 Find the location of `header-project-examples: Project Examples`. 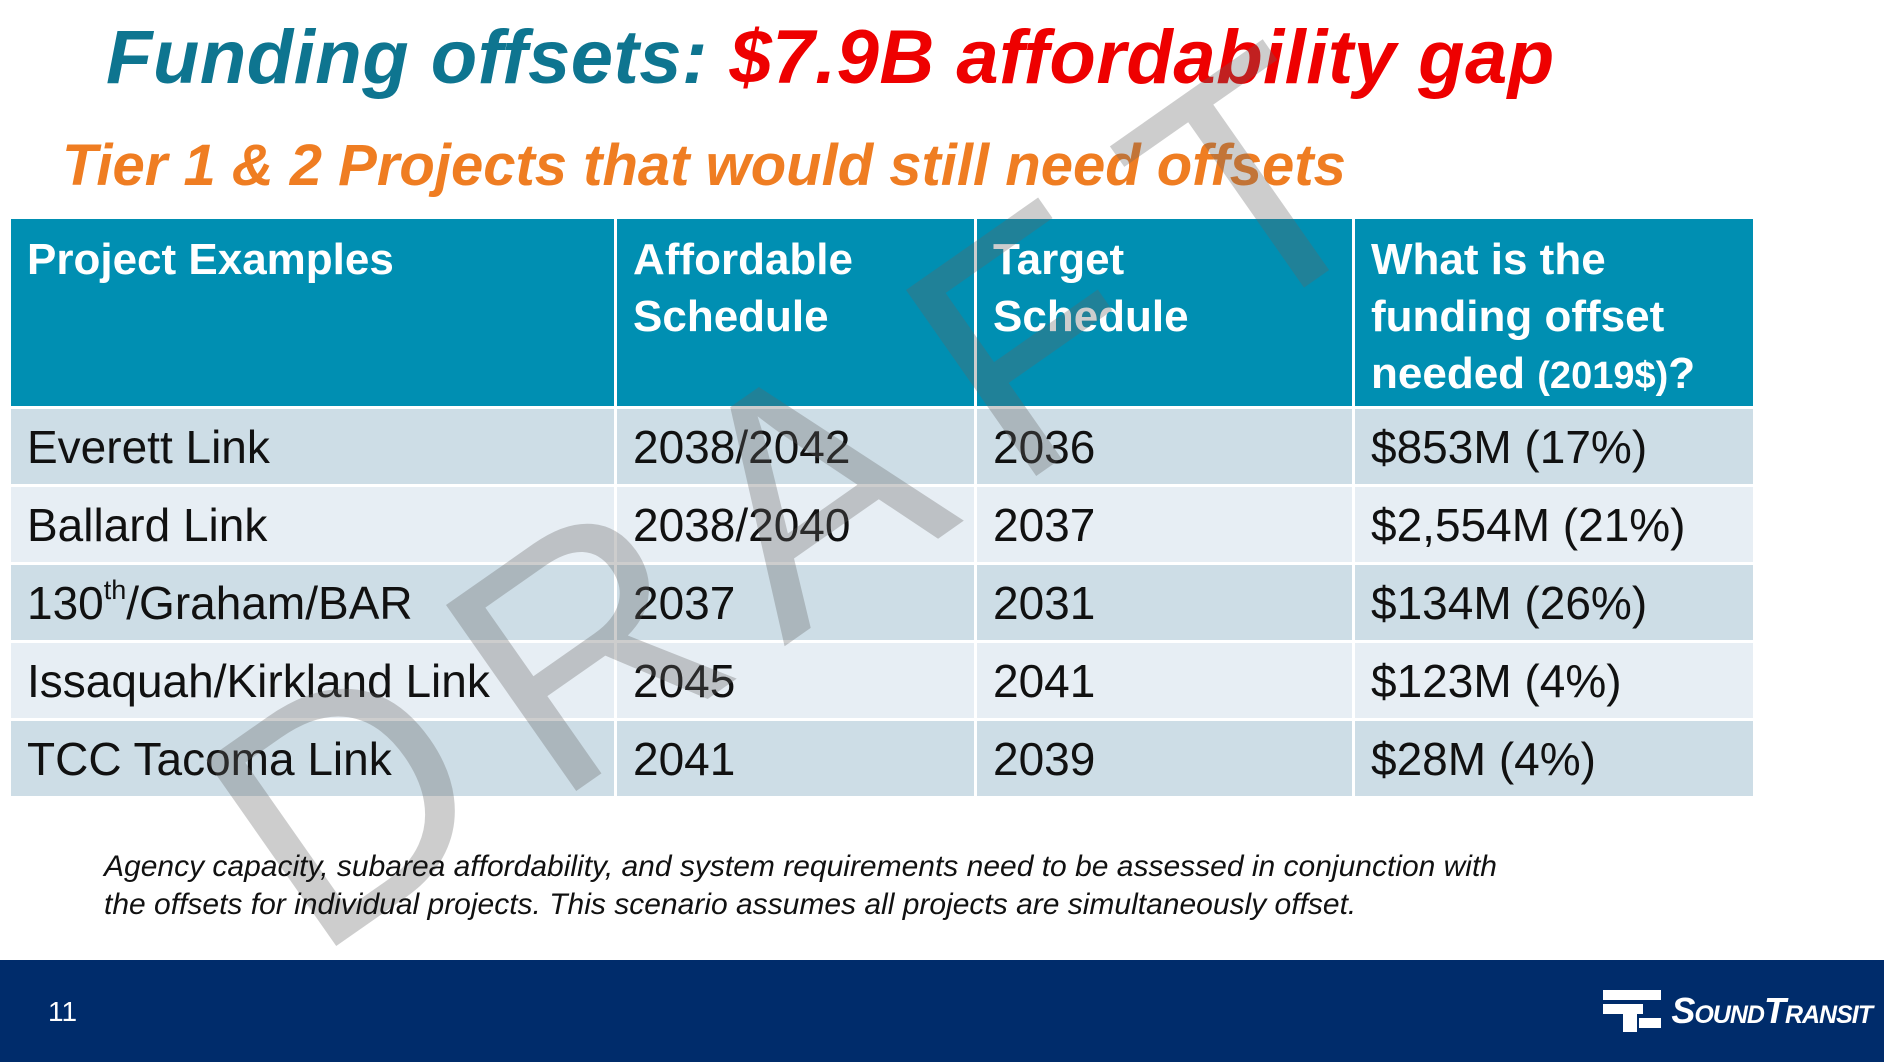

header-project-examples: Project Examples is located at coordinates (312, 312).